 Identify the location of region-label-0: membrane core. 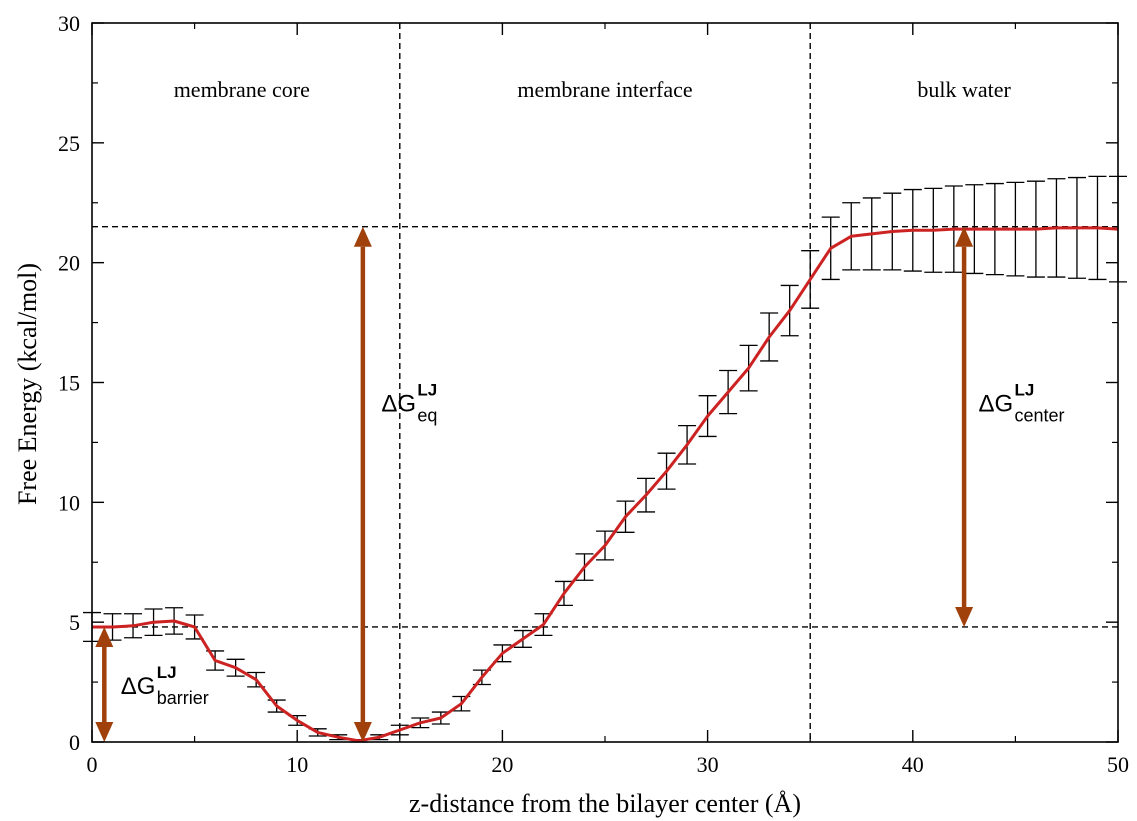
(242, 89).